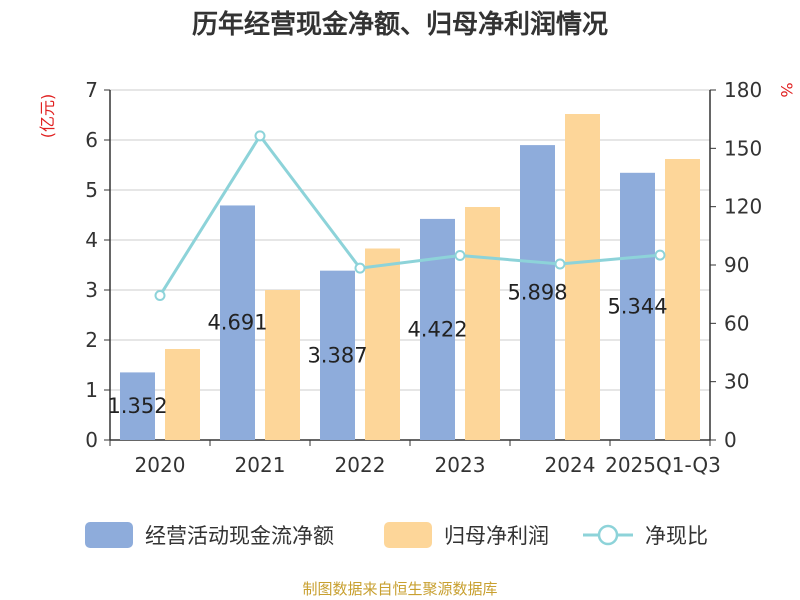 This screenshot has height=600, width=800. I want to click on right-tick-label: 90, so click(736, 265).